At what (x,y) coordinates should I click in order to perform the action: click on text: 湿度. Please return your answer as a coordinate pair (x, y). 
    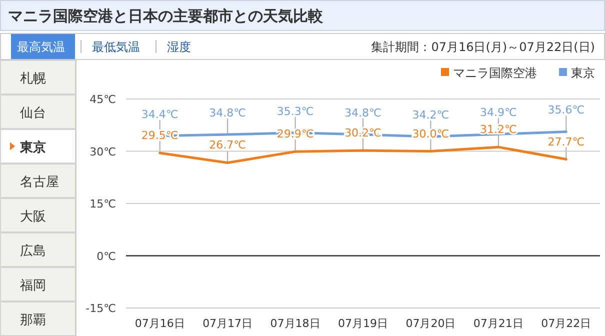
    Looking at the image, I should click on (179, 47).